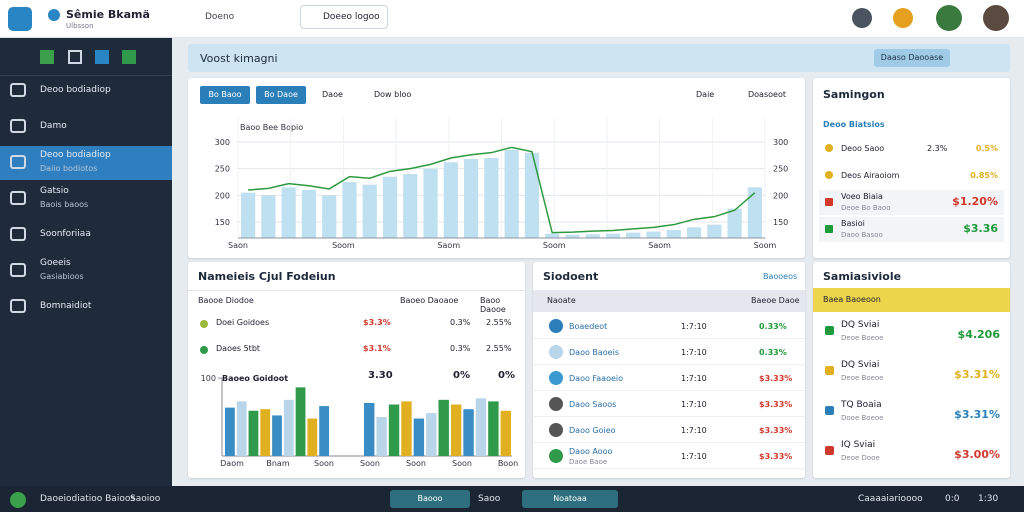  What do you see at coordinates (69, 168) in the screenshot?
I see `nav-sublabel: Daiio bodiotos` at bounding box center [69, 168].